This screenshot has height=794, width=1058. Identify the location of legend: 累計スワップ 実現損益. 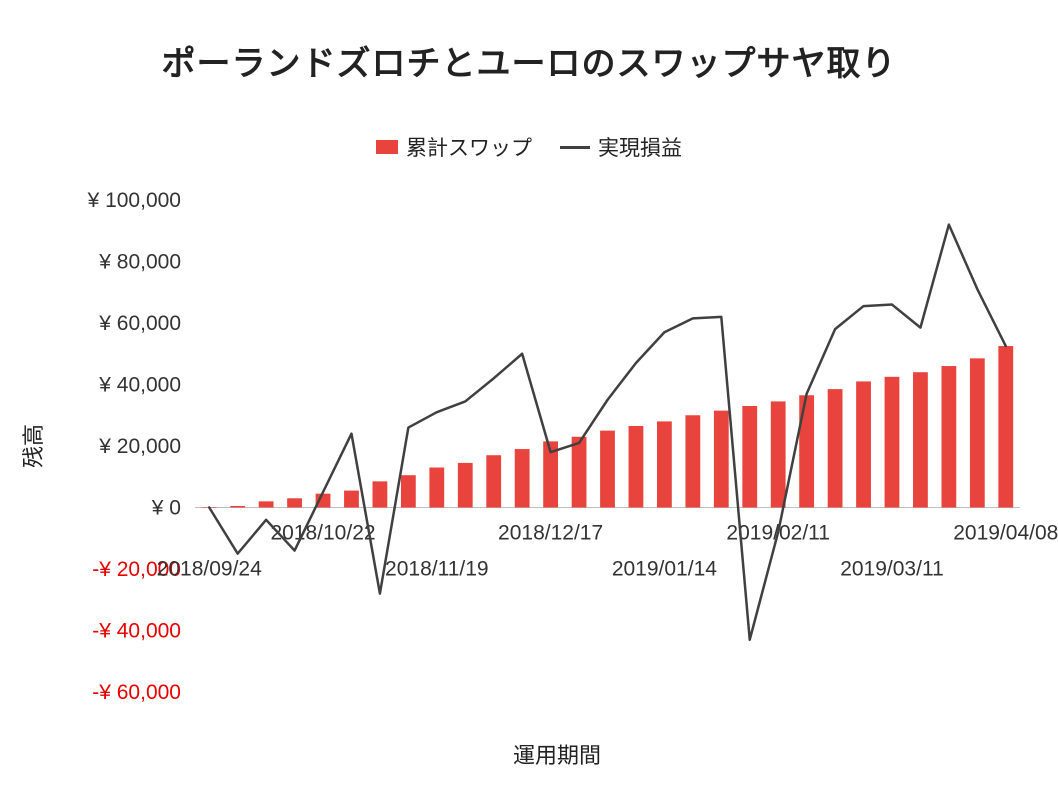
(529, 147).